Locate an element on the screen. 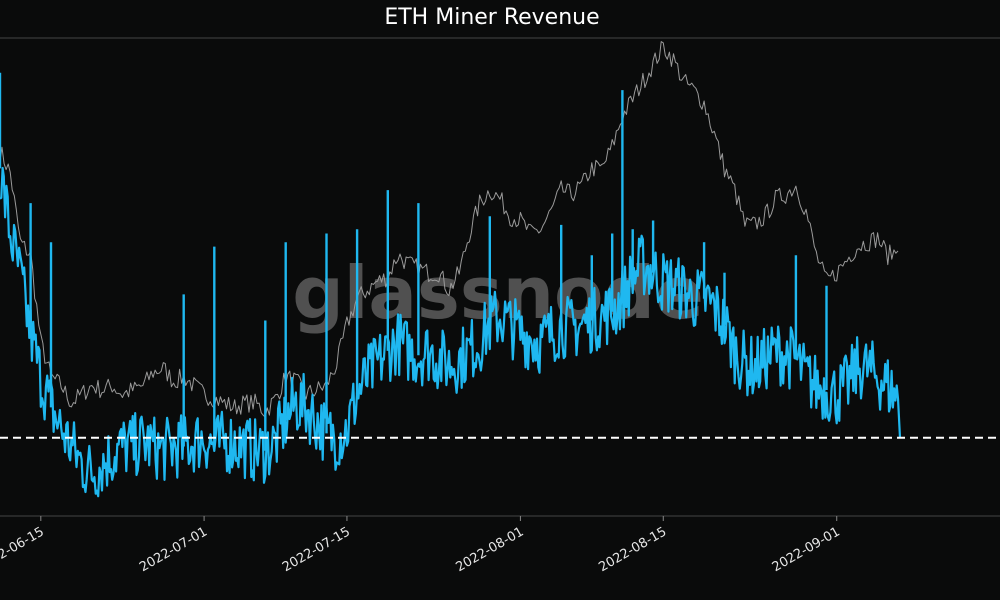 The height and width of the screenshot is (600, 1000). chart-title: ETH Miner Revenue is located at coordinates (491, 17).